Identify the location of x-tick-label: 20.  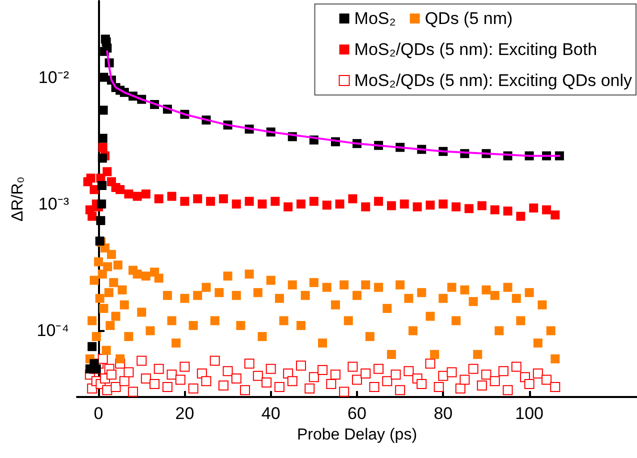
(184, 413).